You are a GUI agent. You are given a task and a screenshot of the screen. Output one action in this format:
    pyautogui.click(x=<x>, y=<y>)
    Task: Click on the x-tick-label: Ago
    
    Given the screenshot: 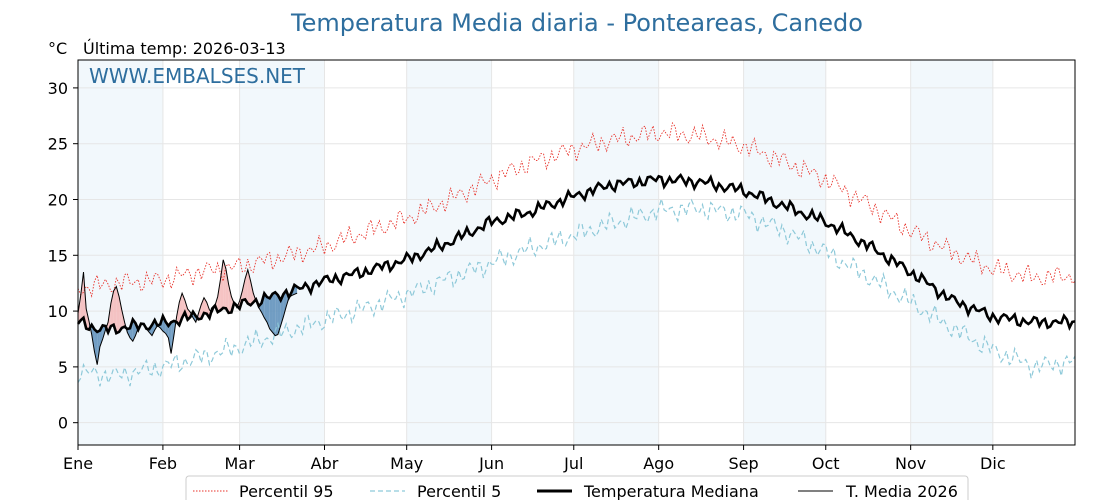 What is the action you would take?
    pyautogui.click(x=658, y=463)
    